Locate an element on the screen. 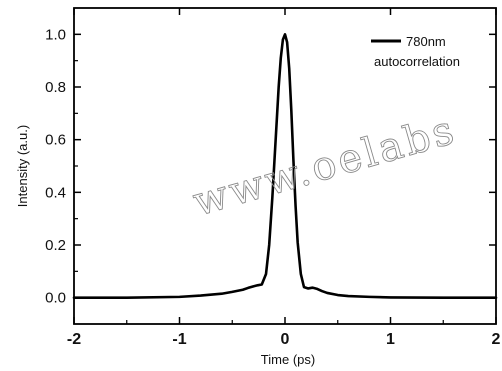  x-tick-label: -2 is located at coordinates (74, 339).